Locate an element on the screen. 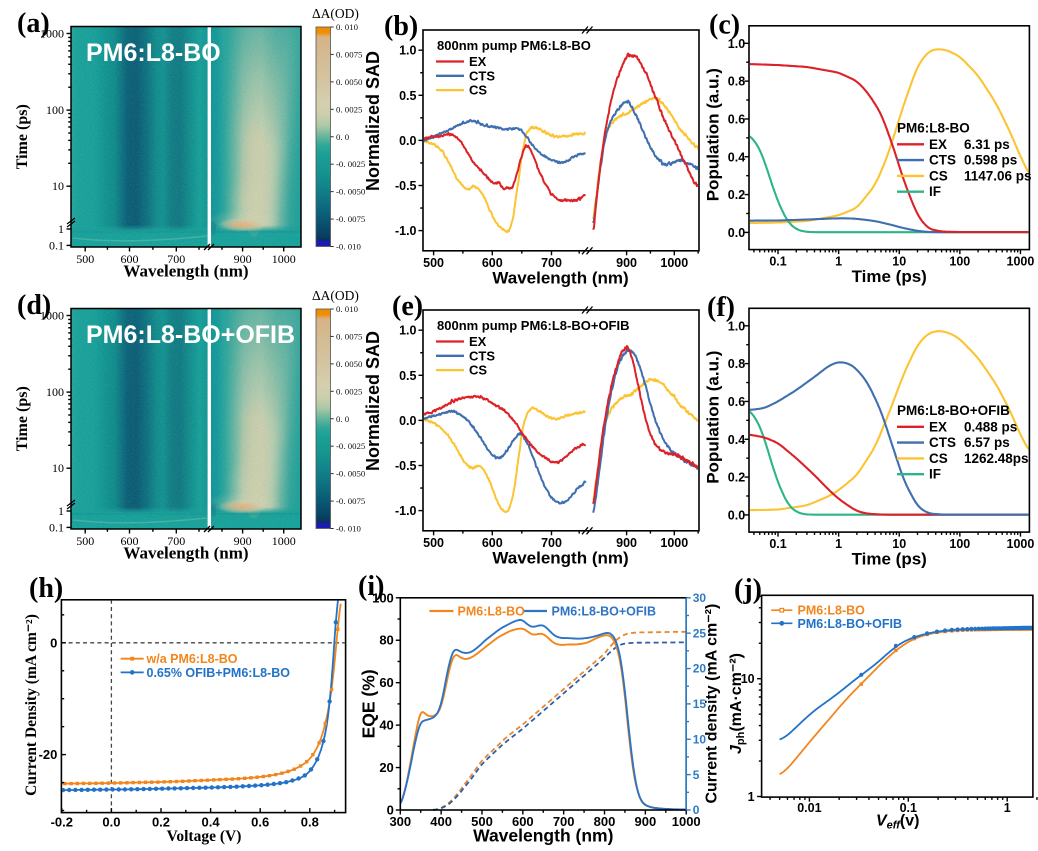 This screenshot has width=1038, height=851. svg-text: (d) is located at coordinates (34, 305).